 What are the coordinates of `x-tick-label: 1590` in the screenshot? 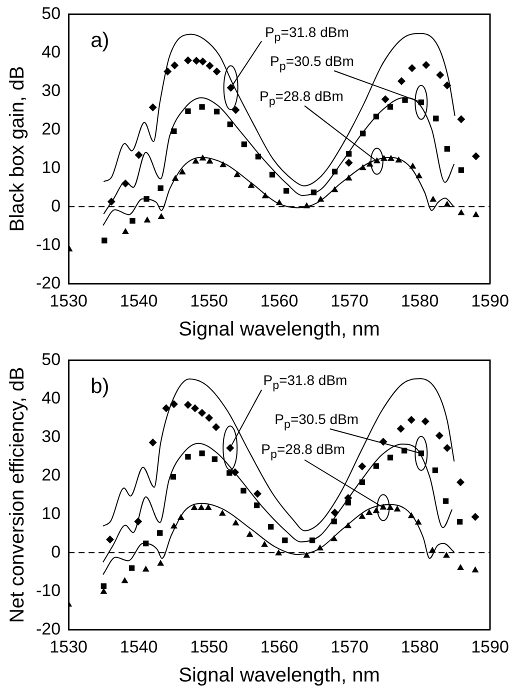 It's located at (490, 646).